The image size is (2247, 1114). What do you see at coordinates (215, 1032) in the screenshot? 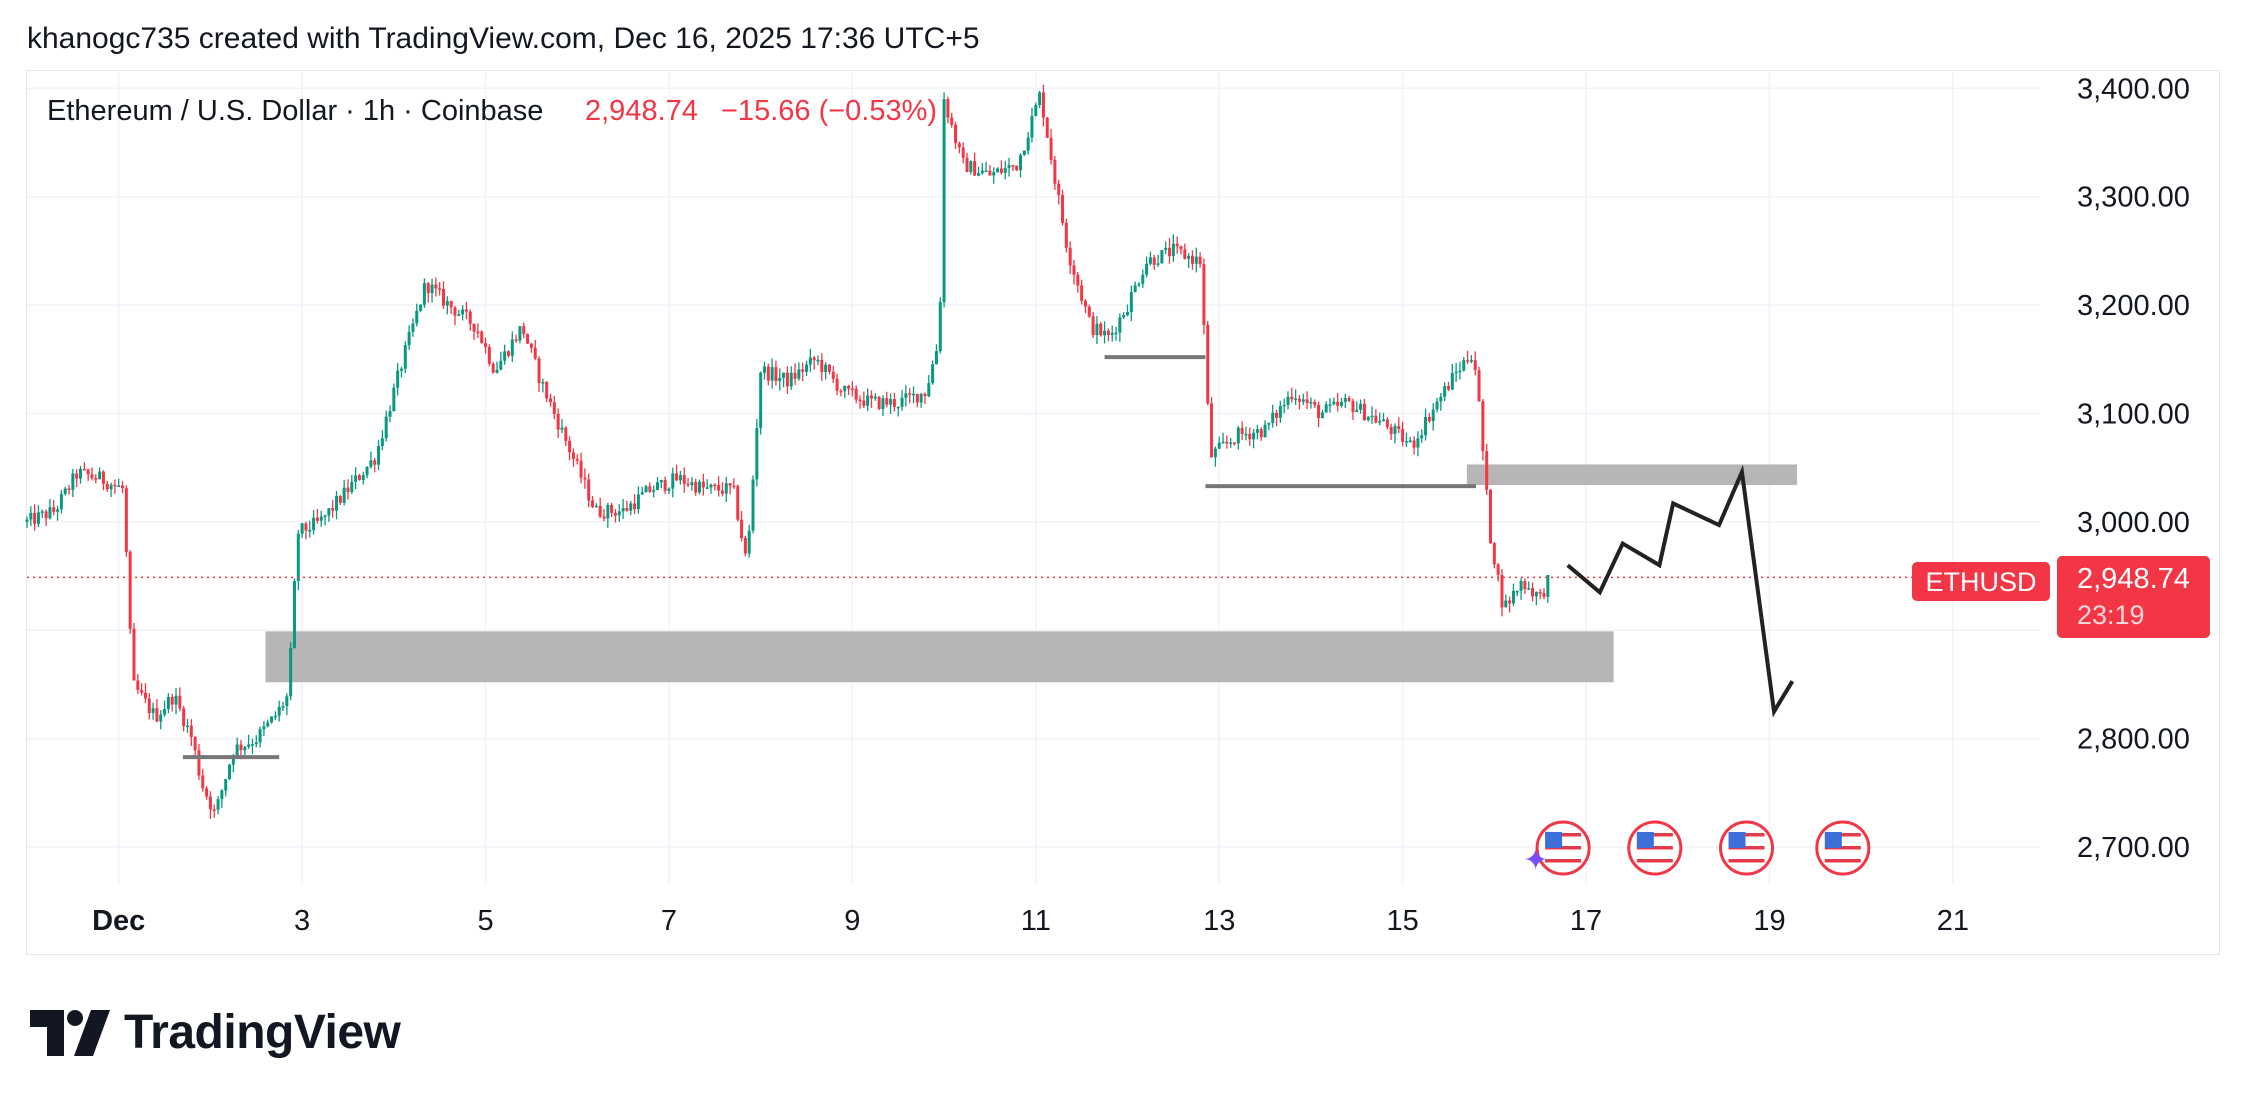
I see `tradingview-logo: TradingView` at bounding box center [215, 1032].